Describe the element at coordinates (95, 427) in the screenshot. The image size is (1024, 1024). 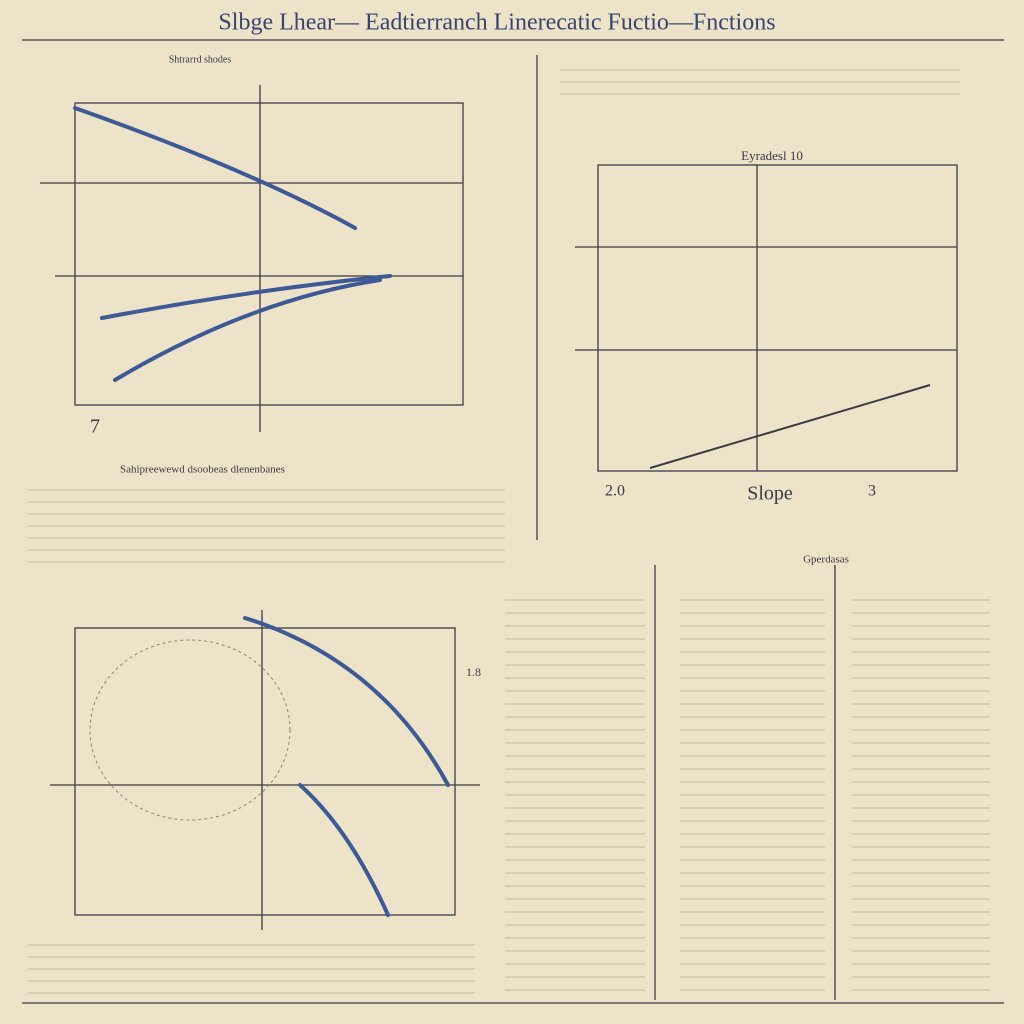
I see `axis-label: 7` at that location.